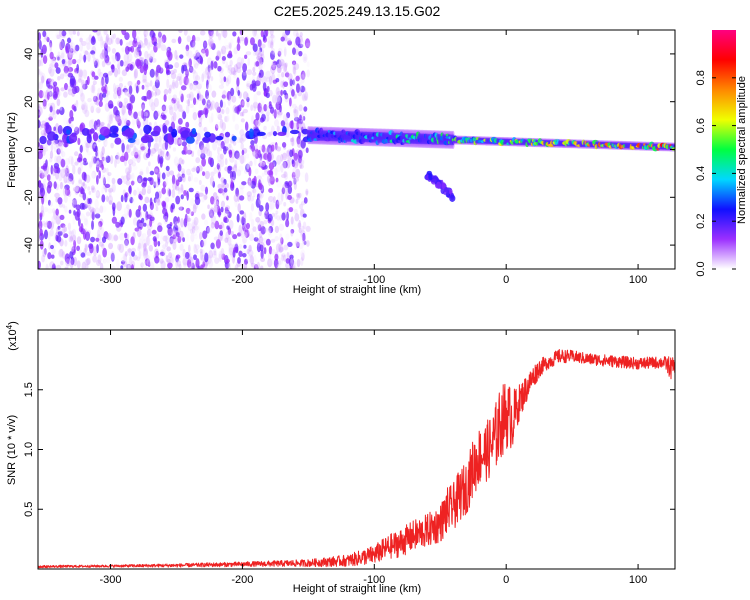  I want to click on carrier-blob, so click(147, 129).